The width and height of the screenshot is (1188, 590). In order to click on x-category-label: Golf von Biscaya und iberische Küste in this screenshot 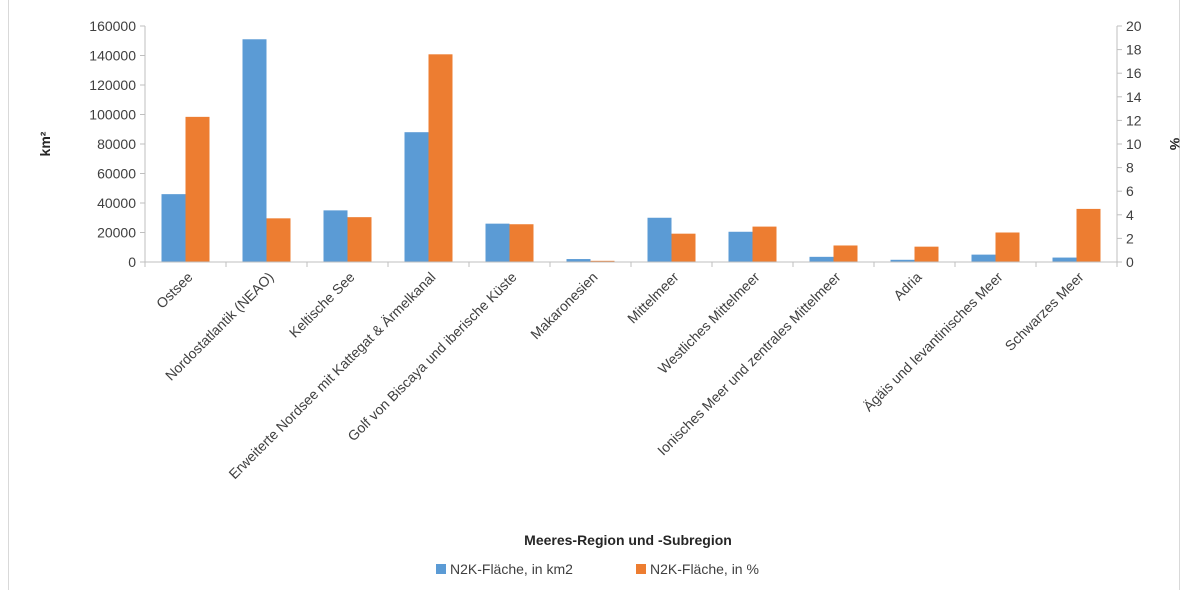, I will do `click(431, 356)`.